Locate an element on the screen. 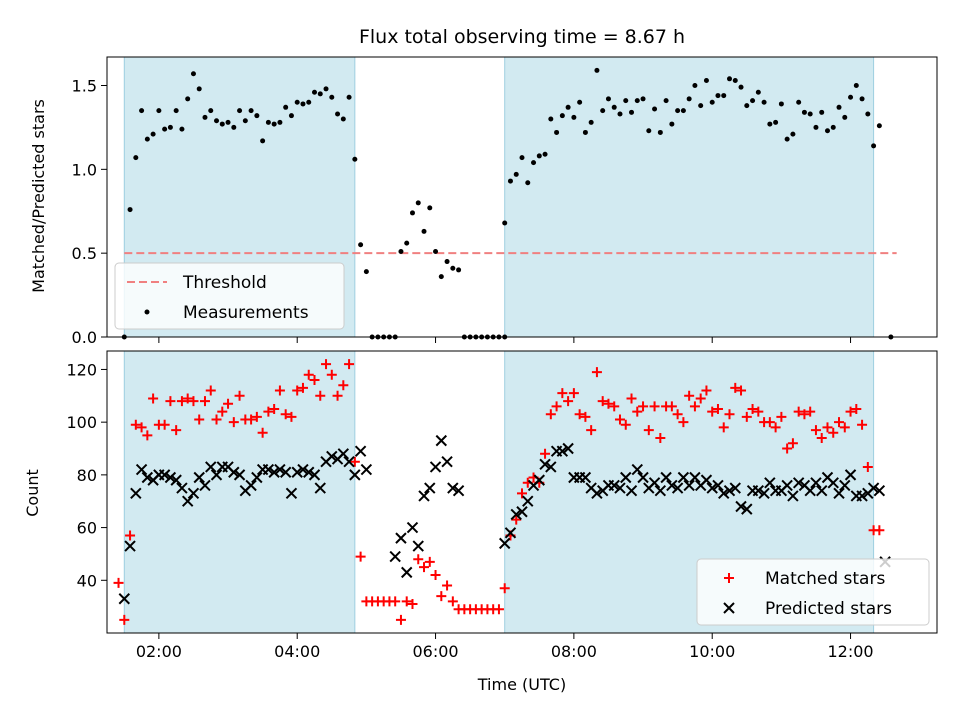 The height and width of the screenshot is (720, 960). legend-swatch is located at coordinates (147, 312).